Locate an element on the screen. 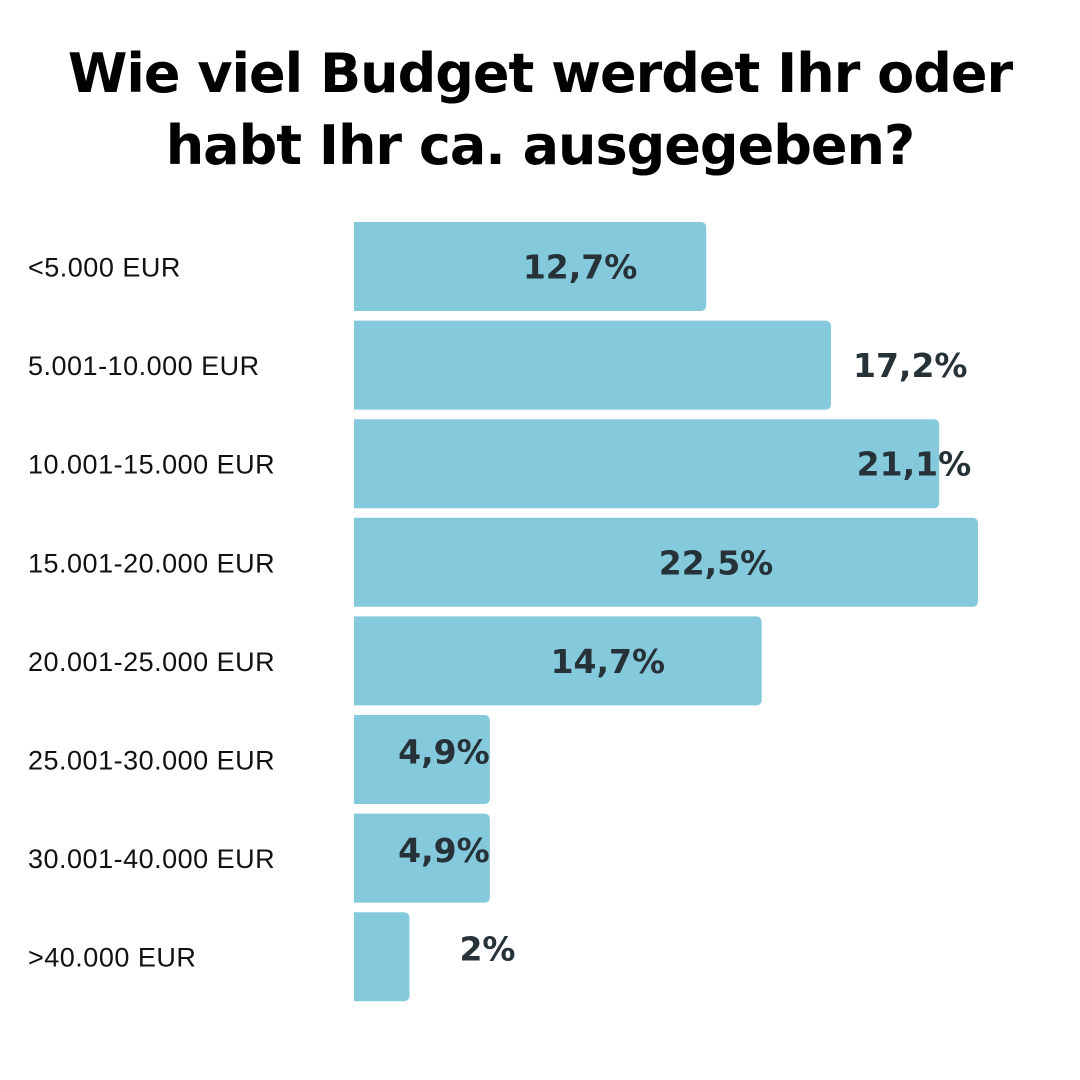 Image resolution: width=1080 pixels, height=1080 pixels. bar-row: 15.001-20.000 EUR 22,5% is located at coordinates (503, 562).